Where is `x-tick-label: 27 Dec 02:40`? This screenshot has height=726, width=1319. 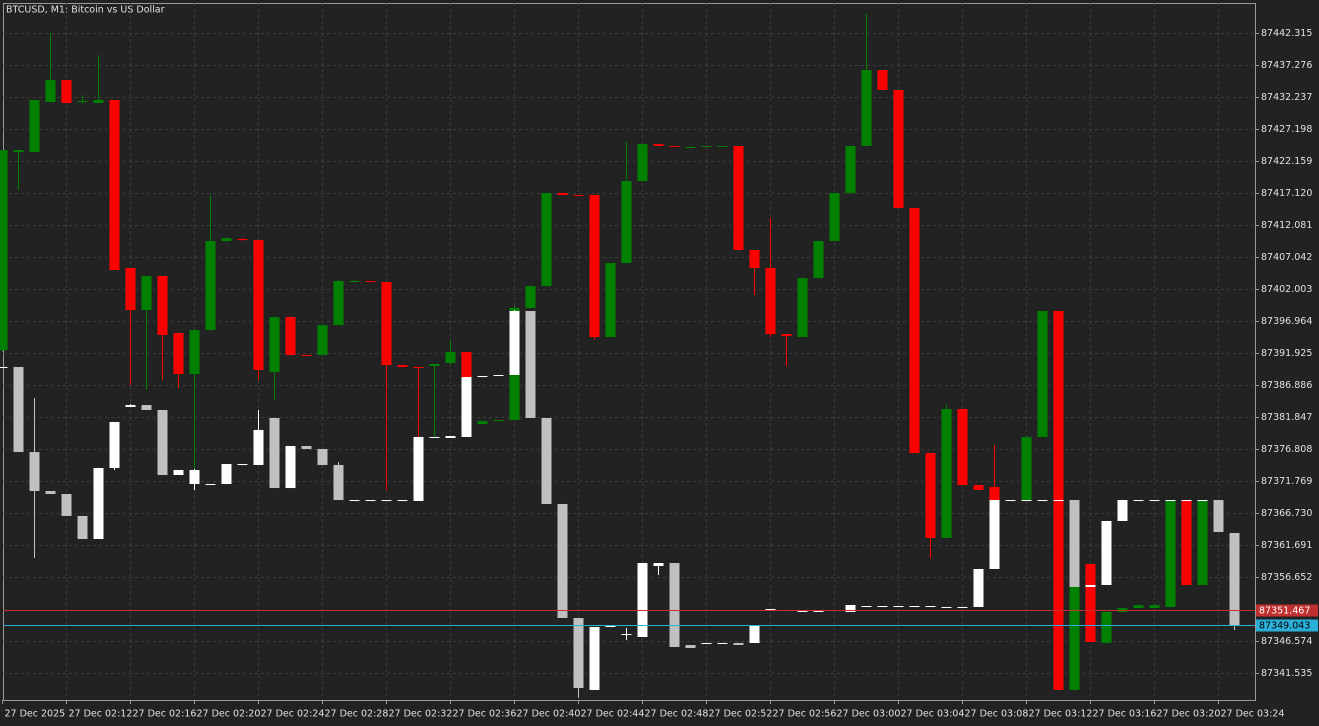
x-tick-label: 27 Dec 02:40 is located at coordinates (549, 714).